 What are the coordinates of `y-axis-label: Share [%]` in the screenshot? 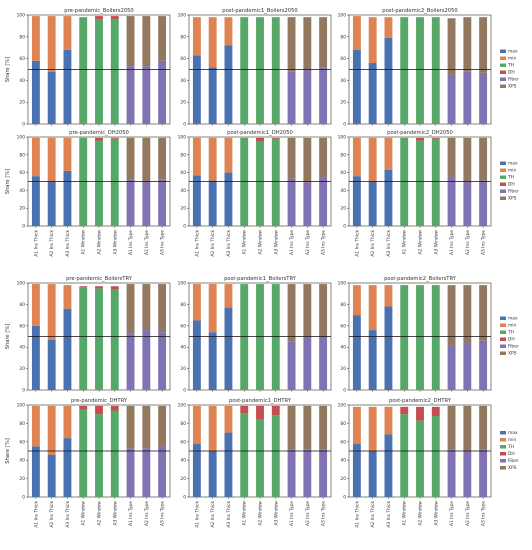 It's located at (8, 70).